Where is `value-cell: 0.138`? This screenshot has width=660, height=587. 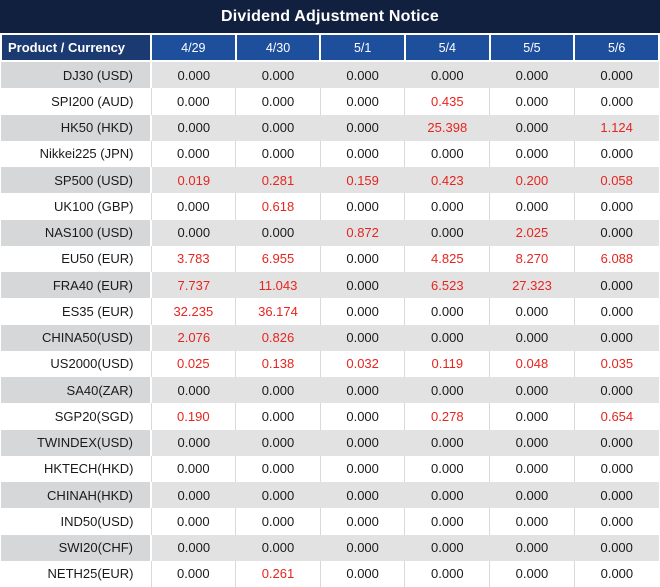
value-cell: 0.138 is located at coordinates (278, 363).